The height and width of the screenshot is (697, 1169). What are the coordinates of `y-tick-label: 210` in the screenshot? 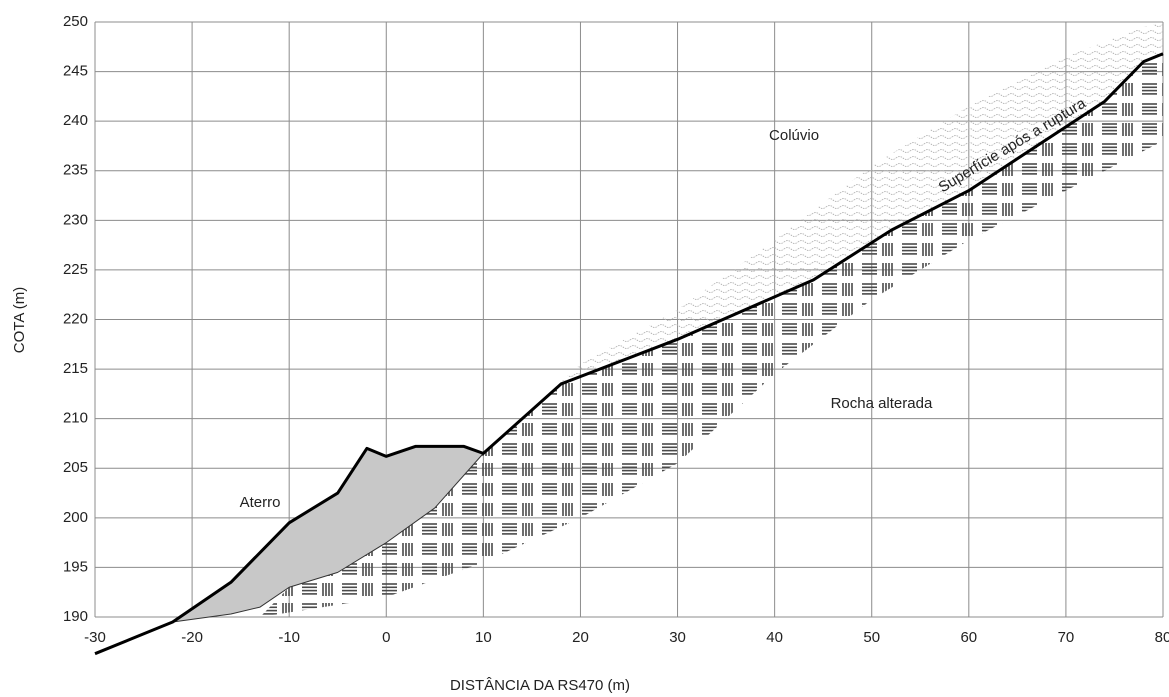 It's located at (75, 418).